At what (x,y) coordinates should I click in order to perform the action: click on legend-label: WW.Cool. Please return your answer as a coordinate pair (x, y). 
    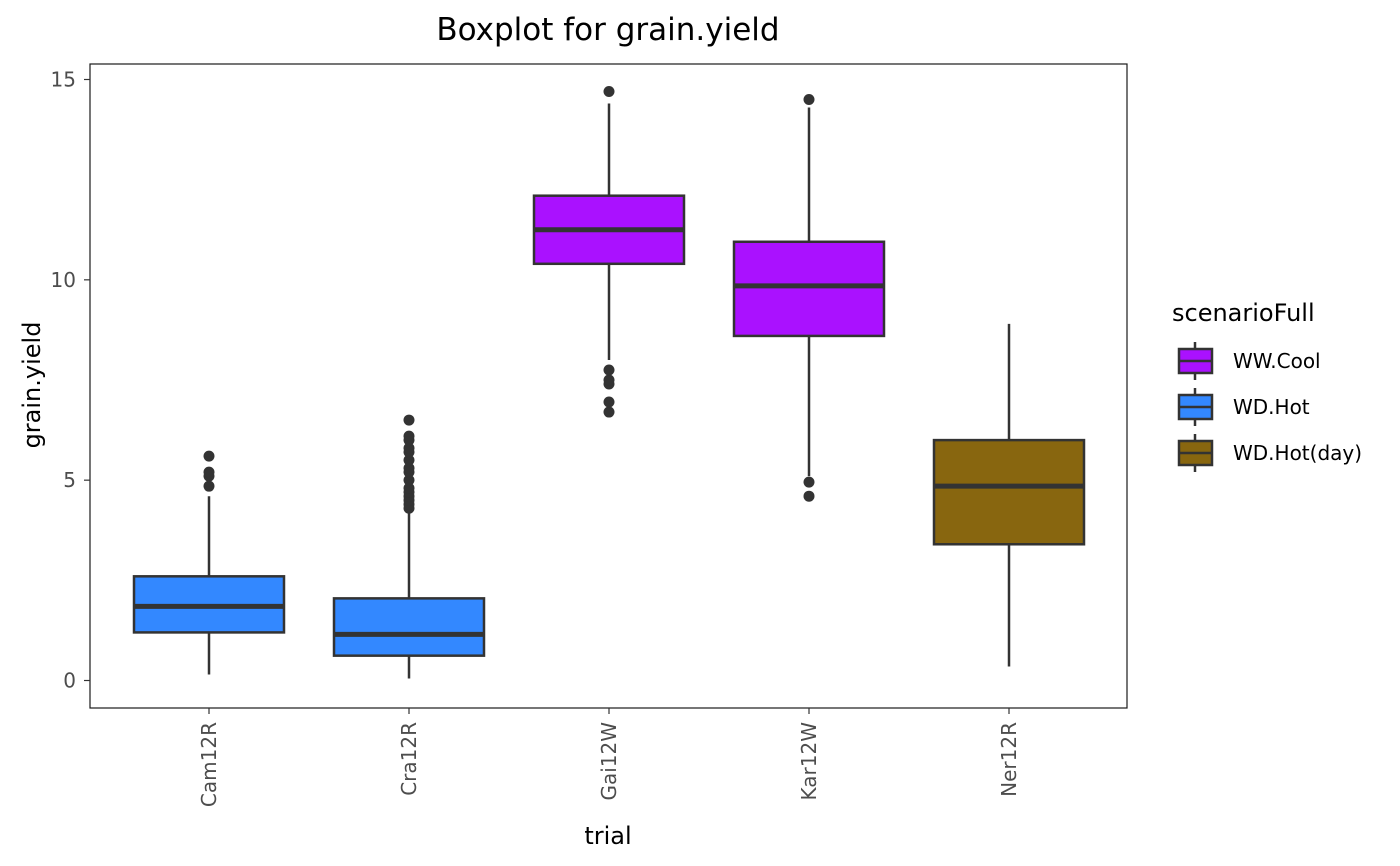
    Looking at the image, I should click on (1277, 361).